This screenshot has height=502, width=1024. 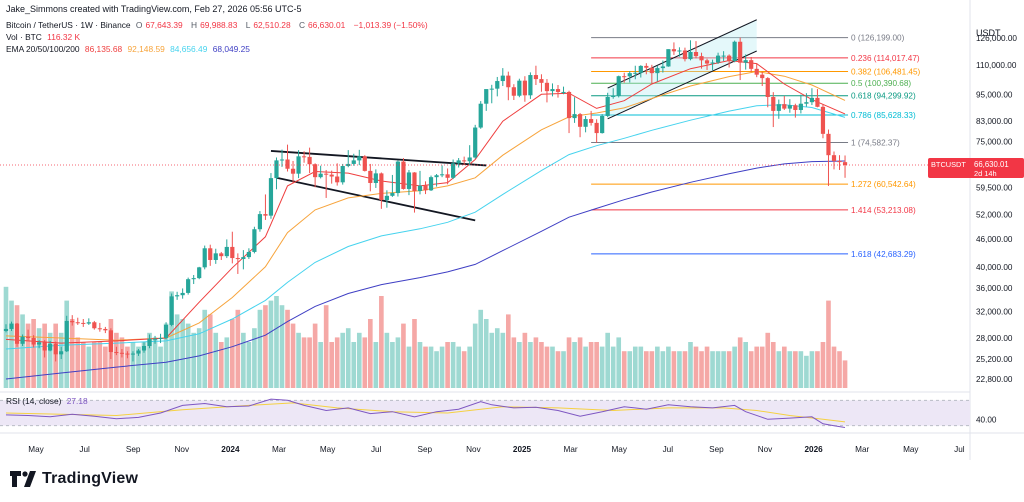 I want to click on tradingview-logo: TradingView, so click(x=74, y=479).